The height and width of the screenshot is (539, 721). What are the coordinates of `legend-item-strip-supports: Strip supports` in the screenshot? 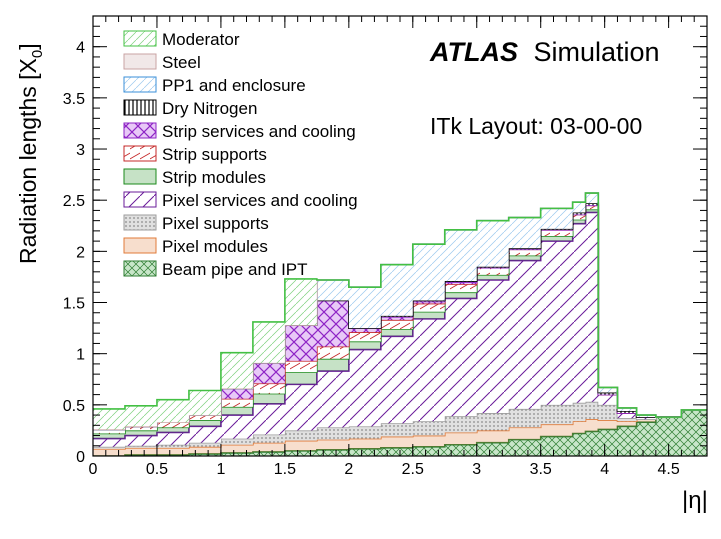 It's located at (195, 154).